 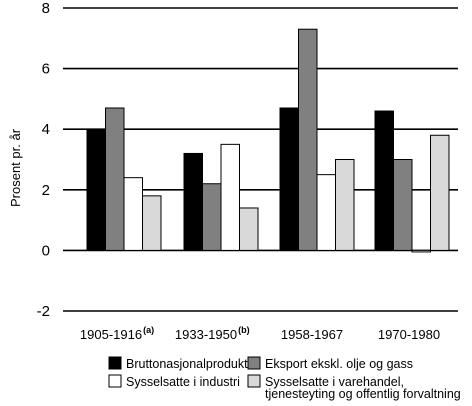 I want to click on y-tick-label: 6, so click(x=46, y=69).